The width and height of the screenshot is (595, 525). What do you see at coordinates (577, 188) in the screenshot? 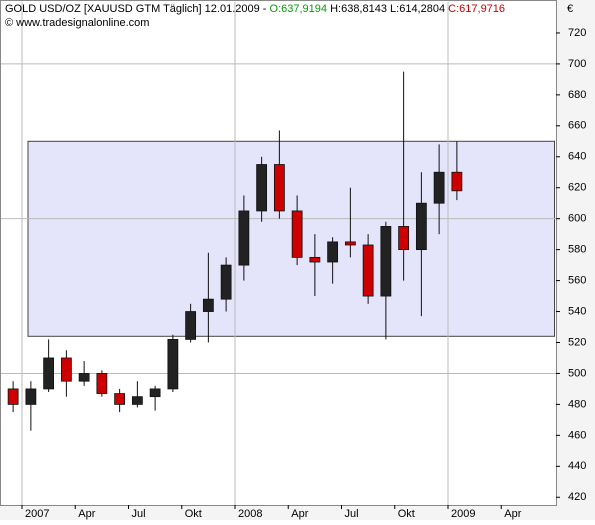
I see `y-tick-label: 620` at bounding box center [577, 188].